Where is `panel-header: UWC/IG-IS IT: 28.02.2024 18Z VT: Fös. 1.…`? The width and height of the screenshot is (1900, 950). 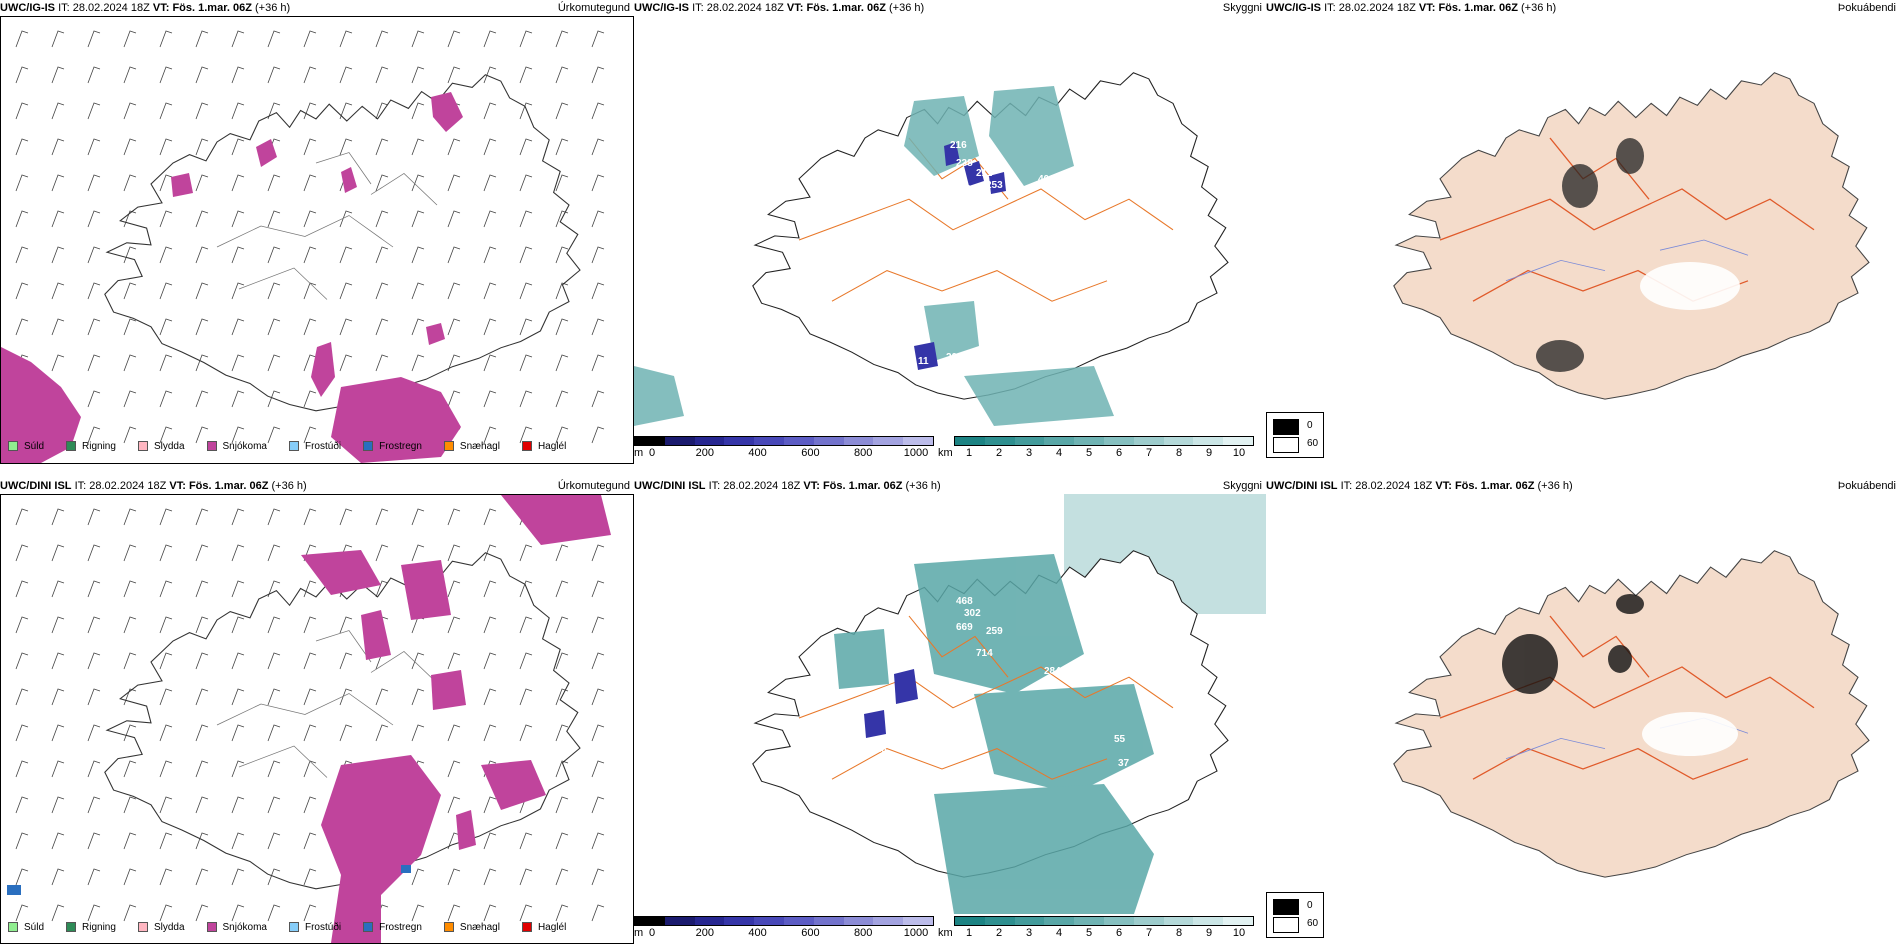
panel-header: UWC/IG-IS IT: 28.02.2024 18Z VT: Fös. 1.… is located at coordinates (950, 8).